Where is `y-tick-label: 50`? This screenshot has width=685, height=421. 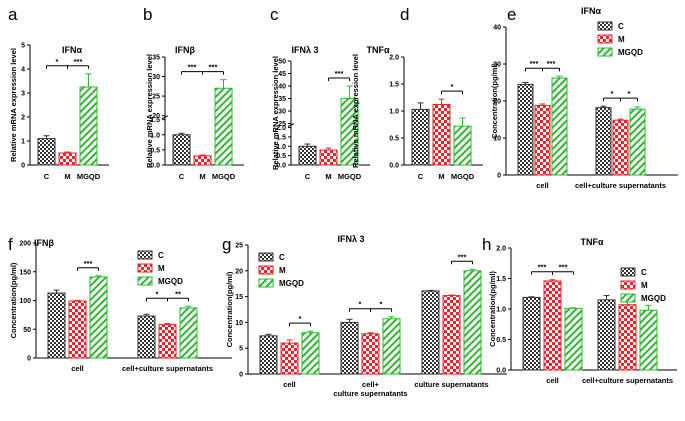
y-tick-label: 50 is located at coordinates (27, 330).